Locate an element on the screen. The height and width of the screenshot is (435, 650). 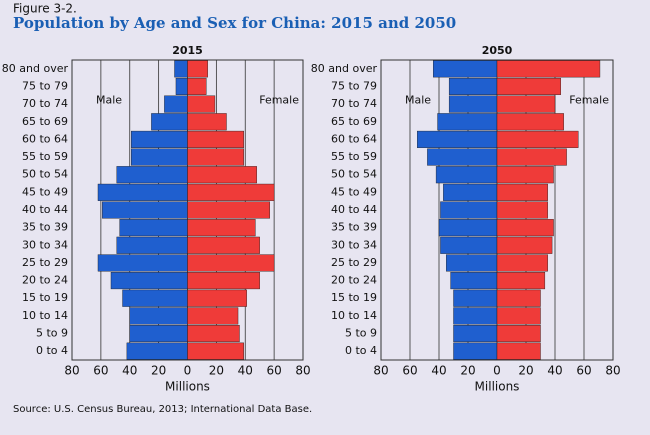
panel-title: 2050 is located at coordinates (497, 50).